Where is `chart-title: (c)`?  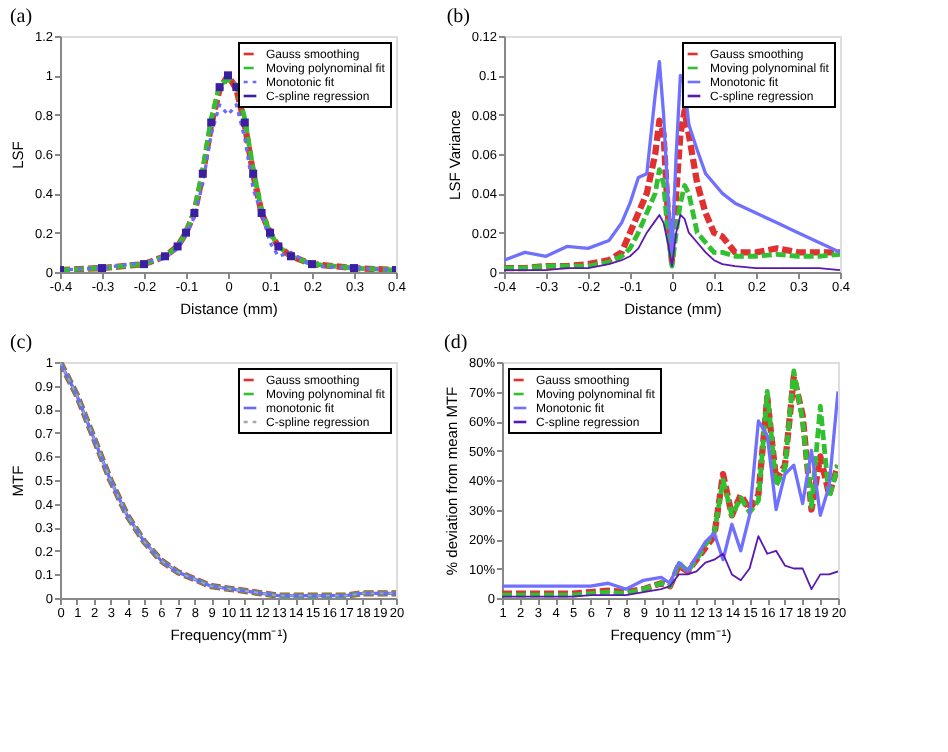
chart-title: (c) is located at coordinates (21, 343).